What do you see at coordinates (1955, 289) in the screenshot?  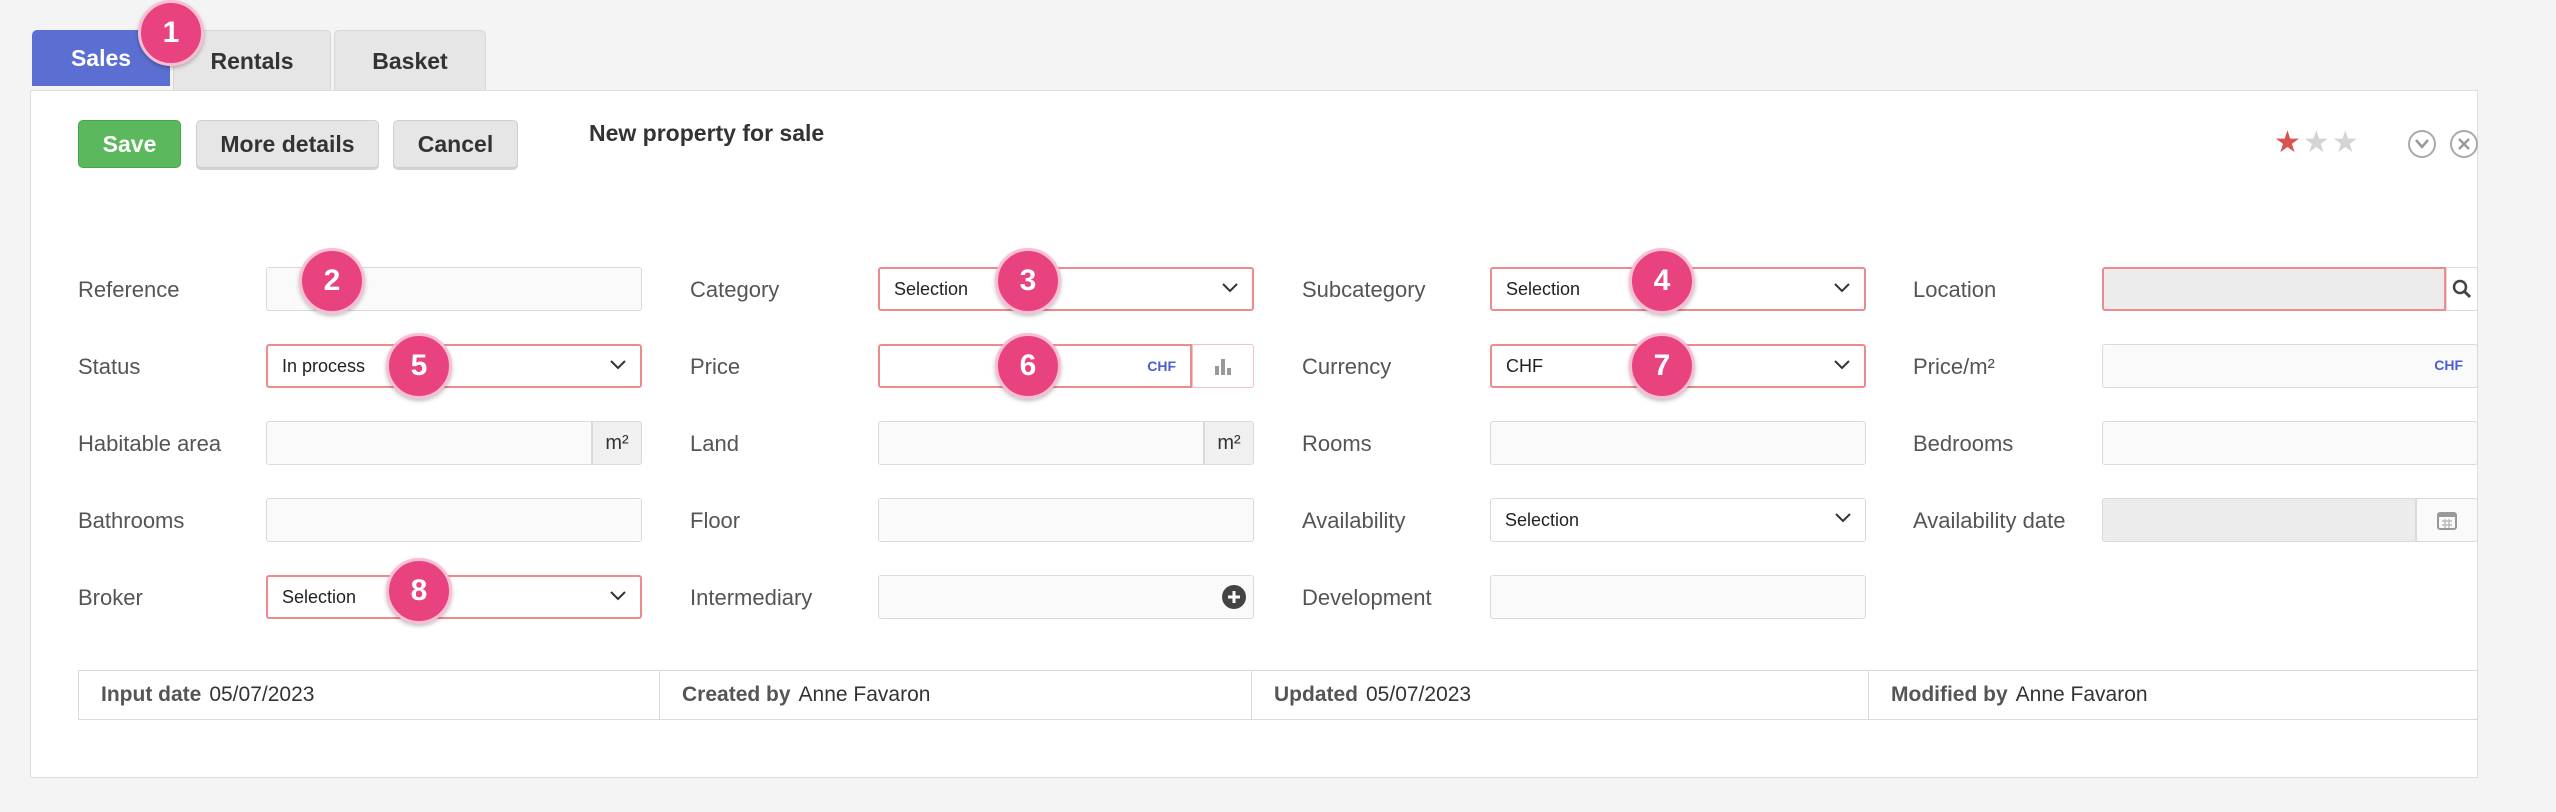 I see `location-label: Location` at bounding box center [1955, 289].